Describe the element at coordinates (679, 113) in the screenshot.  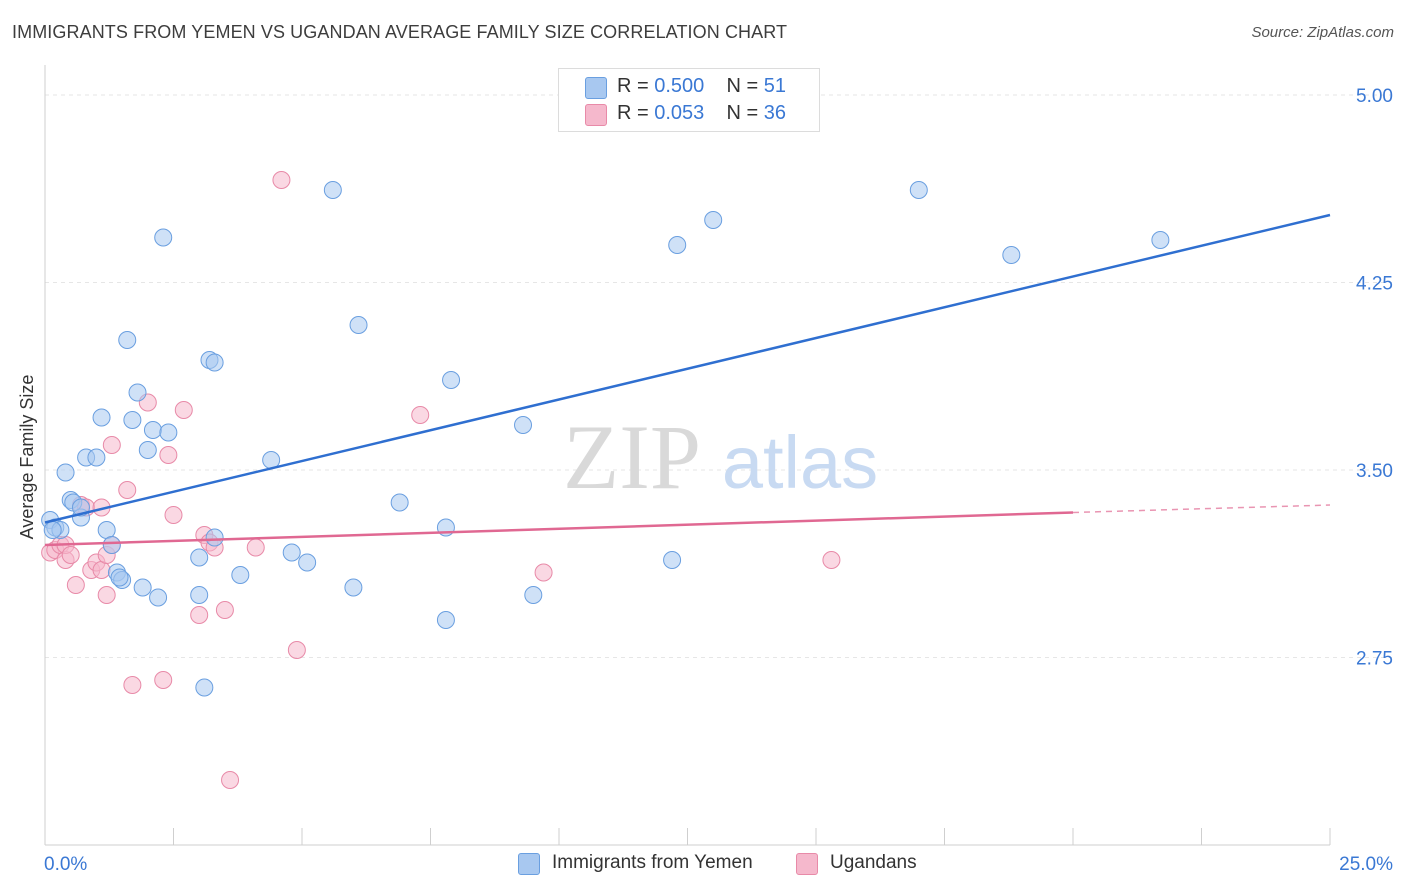
I see `legend-r-value: 0.053` at that location.